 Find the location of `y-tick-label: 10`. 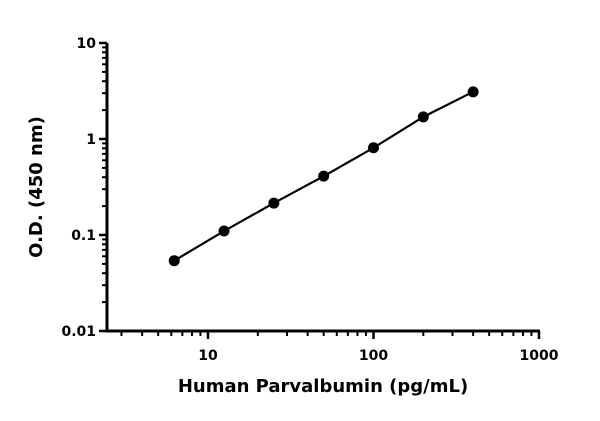

y-tick-label: 10 is located at coordinates (87, 44).